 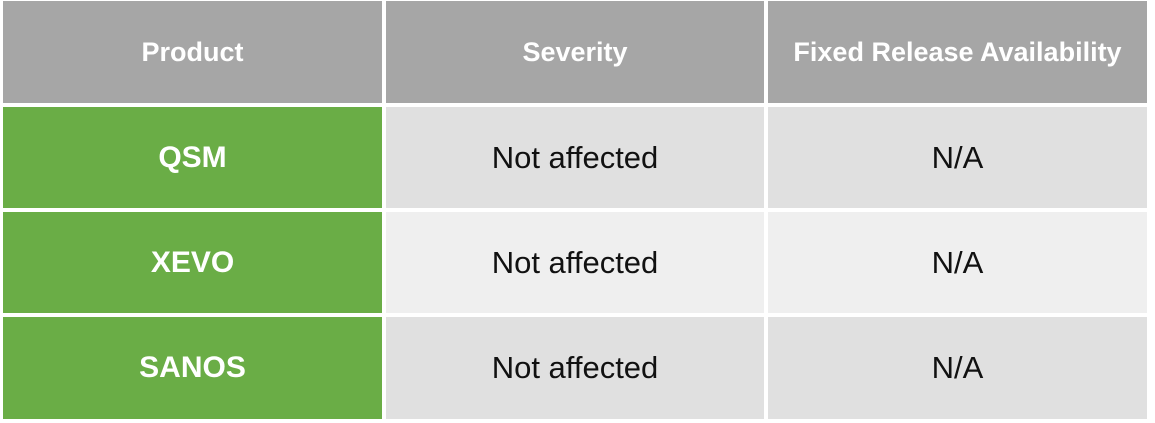 I want to click on table-row-product-cell: XEVO, so click(x=192, y=262).